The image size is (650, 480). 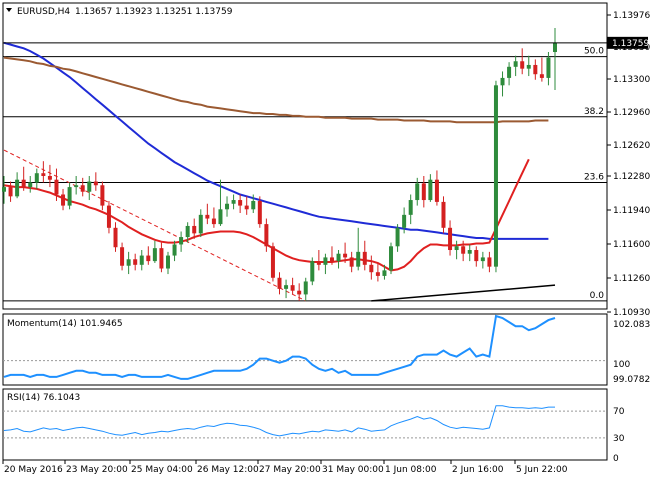 I want to click on rsi-tick-label: 70, so click(x=619, y=412).